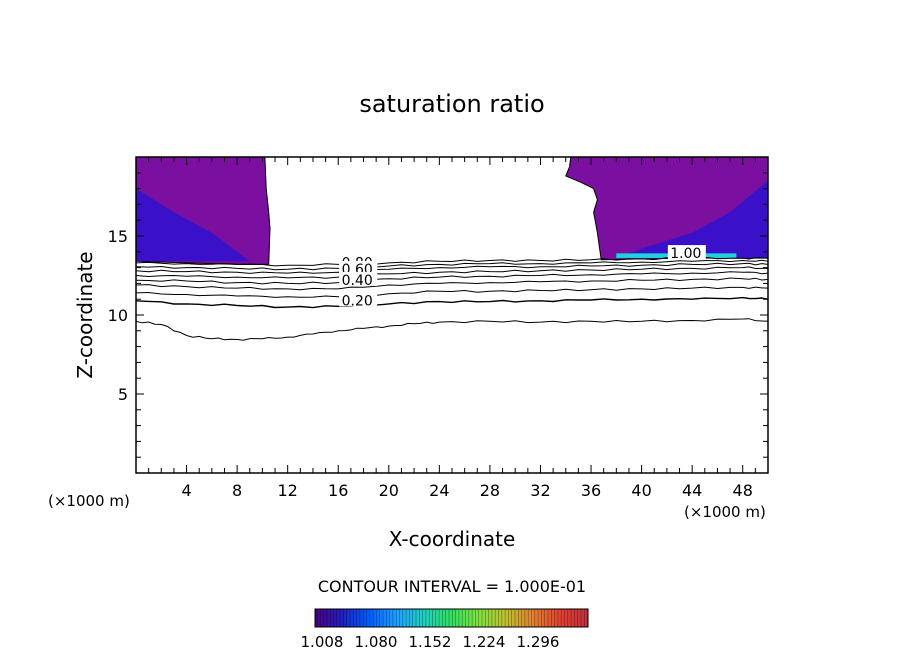  Describe the element at coordinates (538, 642) in the screenshot. I see `colorbar-tick-label: 1.296` at that location.